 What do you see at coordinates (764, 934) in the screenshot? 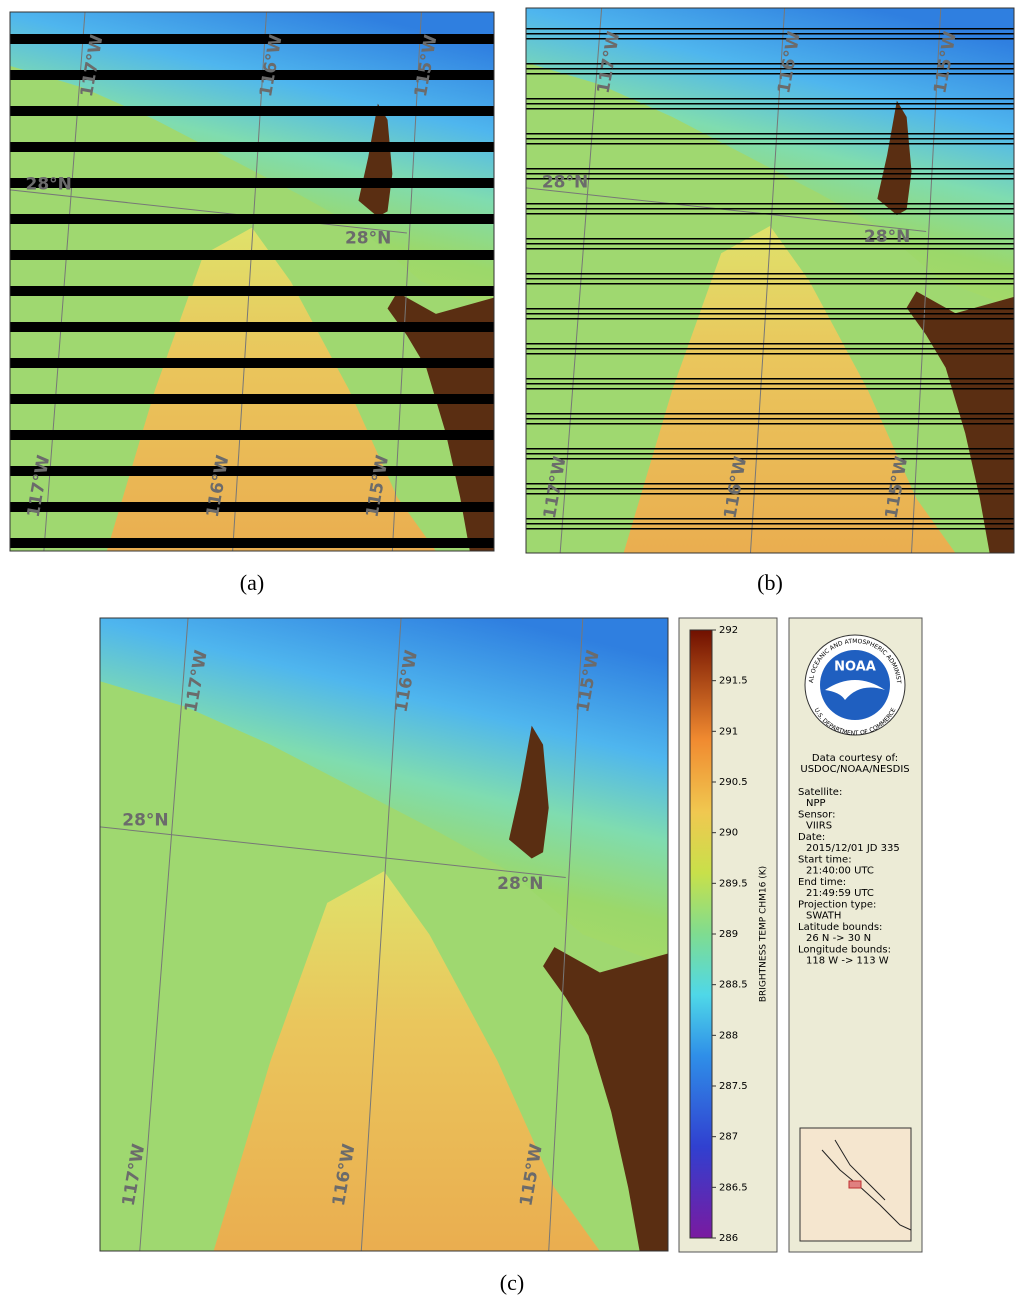
I see `colorbar-title: BRIGHTNESS TEMP CHM16 (K)` at bounding box center [764, 934].